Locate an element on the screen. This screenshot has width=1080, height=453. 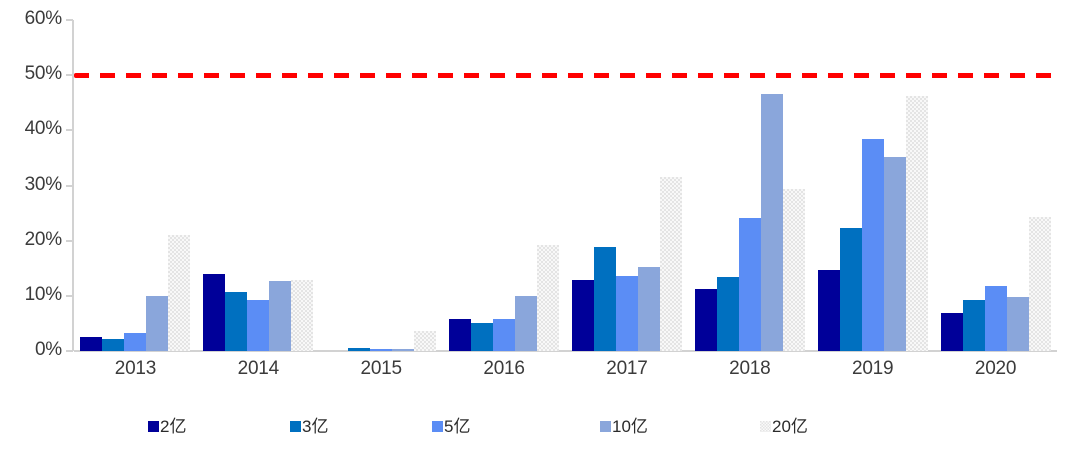
bar-group-2015 is located at coordinates (381, 185).